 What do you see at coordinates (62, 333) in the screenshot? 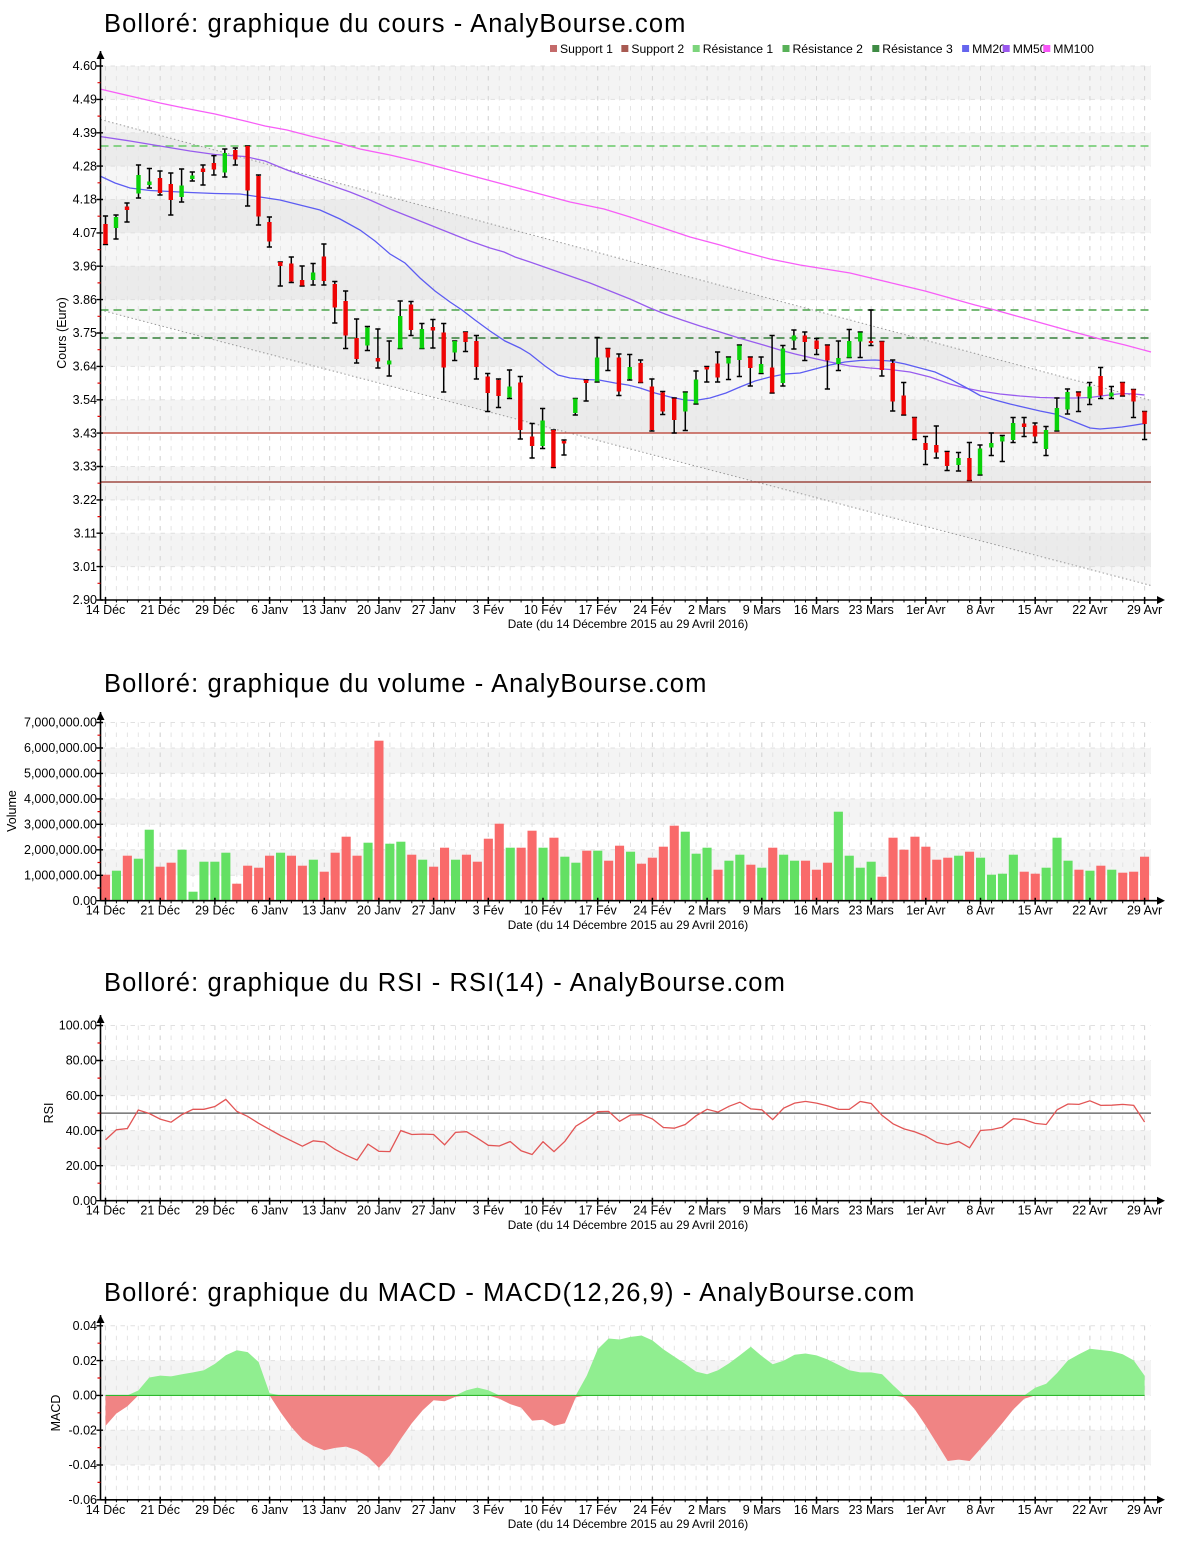
I see `svg-text: Cours (Euro)` at bounding box center [62, 333].